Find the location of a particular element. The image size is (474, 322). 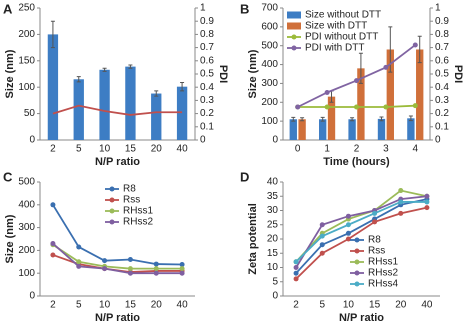

y2-tick-label: 0.7 is located at coordinates (442, 47).